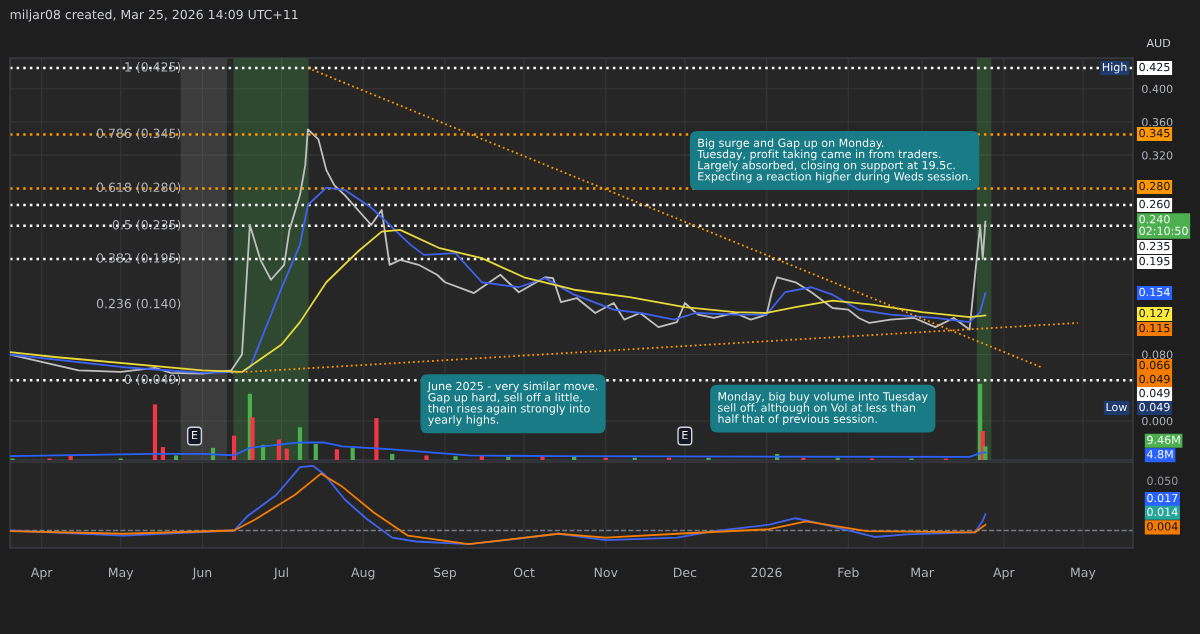 The width and height of the screenshot is (1200, 634). Describe the element at coordinates (138, 304) in the screenshot. I see `annotation: 0.236 (0.140)` at that location.